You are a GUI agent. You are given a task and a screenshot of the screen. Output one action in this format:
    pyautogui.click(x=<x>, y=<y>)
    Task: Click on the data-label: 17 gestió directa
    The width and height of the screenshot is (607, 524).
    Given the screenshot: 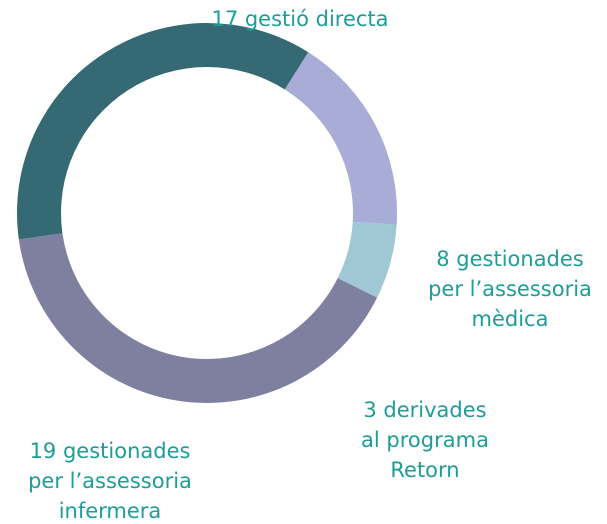 What is the action you would take?
    pyautogui.click(x=299, y=19)
    